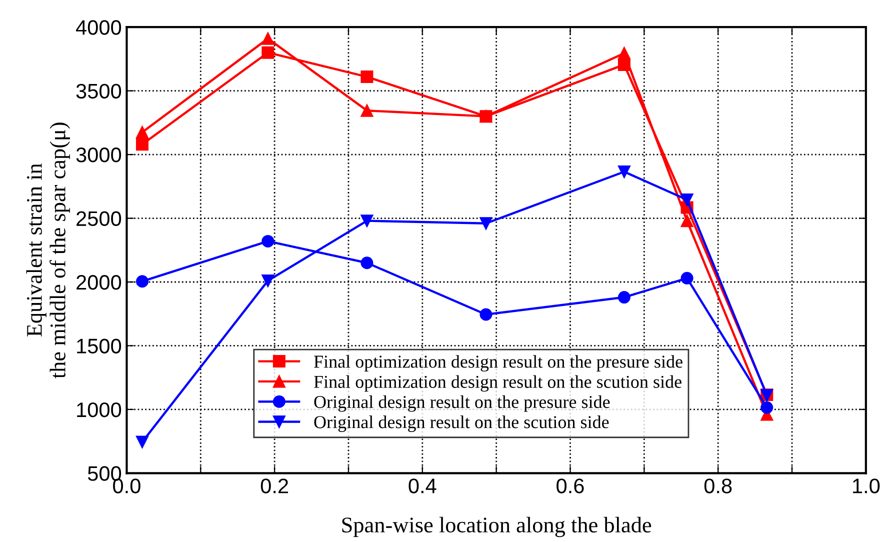  I want to click on y-tick-label: 1000, so click(99, 410).